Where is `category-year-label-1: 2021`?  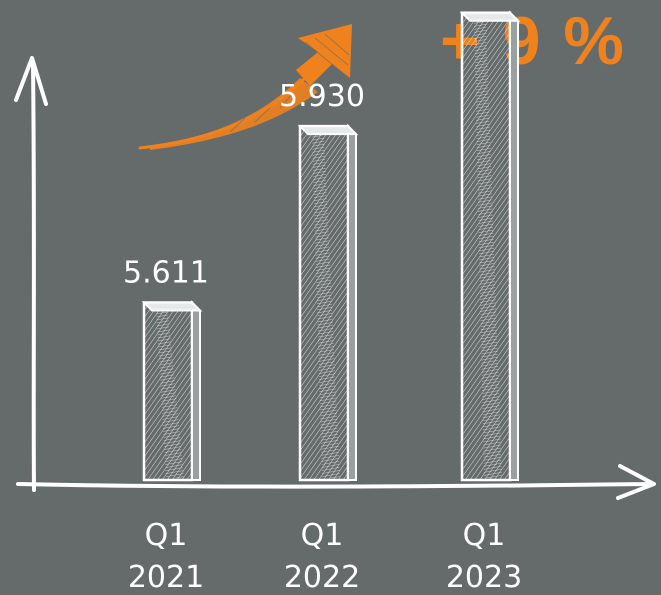 category-year-label-1: 2021 is located at coordinates (166, 577).